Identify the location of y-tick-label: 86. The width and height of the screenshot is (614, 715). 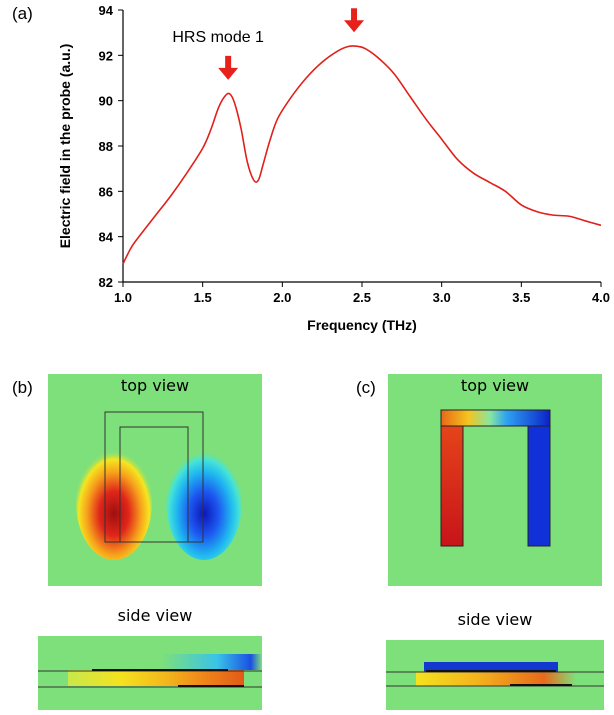
(106, 191).